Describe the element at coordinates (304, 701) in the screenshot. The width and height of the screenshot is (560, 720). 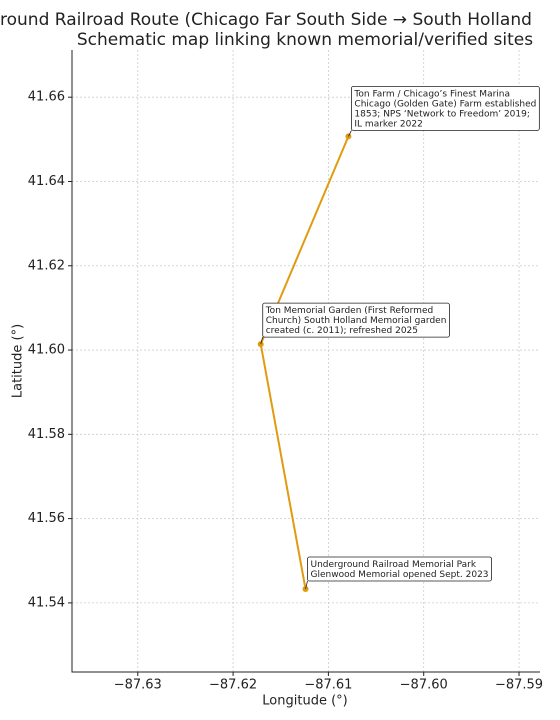
I see `x-axis-label: Longitude (°)` at that location.